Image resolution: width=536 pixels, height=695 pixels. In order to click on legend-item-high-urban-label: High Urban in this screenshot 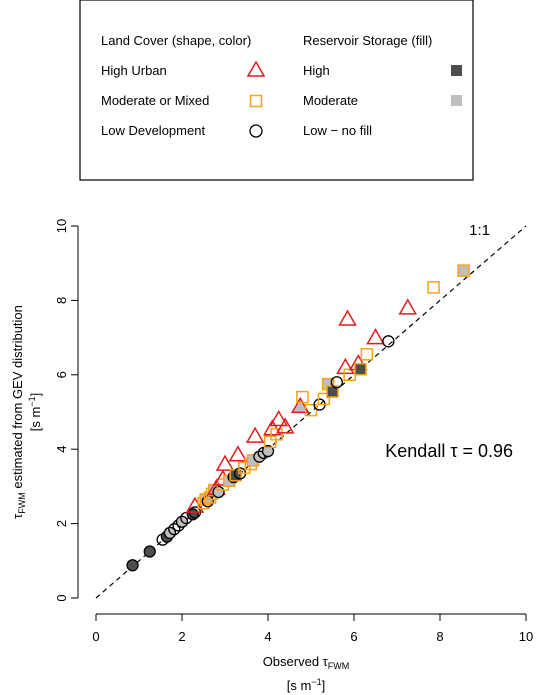, I will do `click(134, 70)`.